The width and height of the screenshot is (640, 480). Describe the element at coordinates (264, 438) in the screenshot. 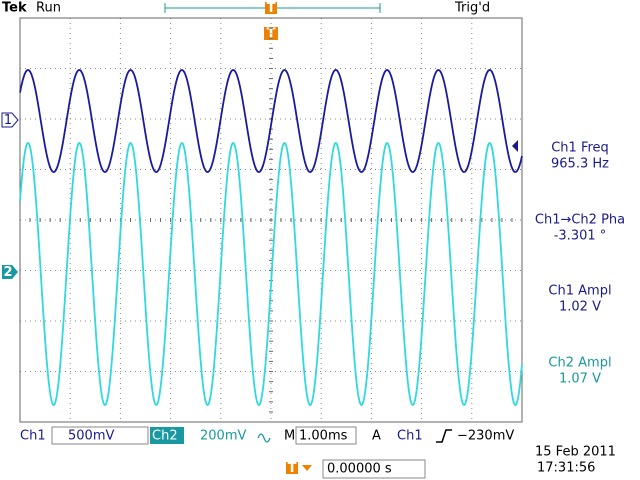

I see `bandwidth-limit-icon` at that location.